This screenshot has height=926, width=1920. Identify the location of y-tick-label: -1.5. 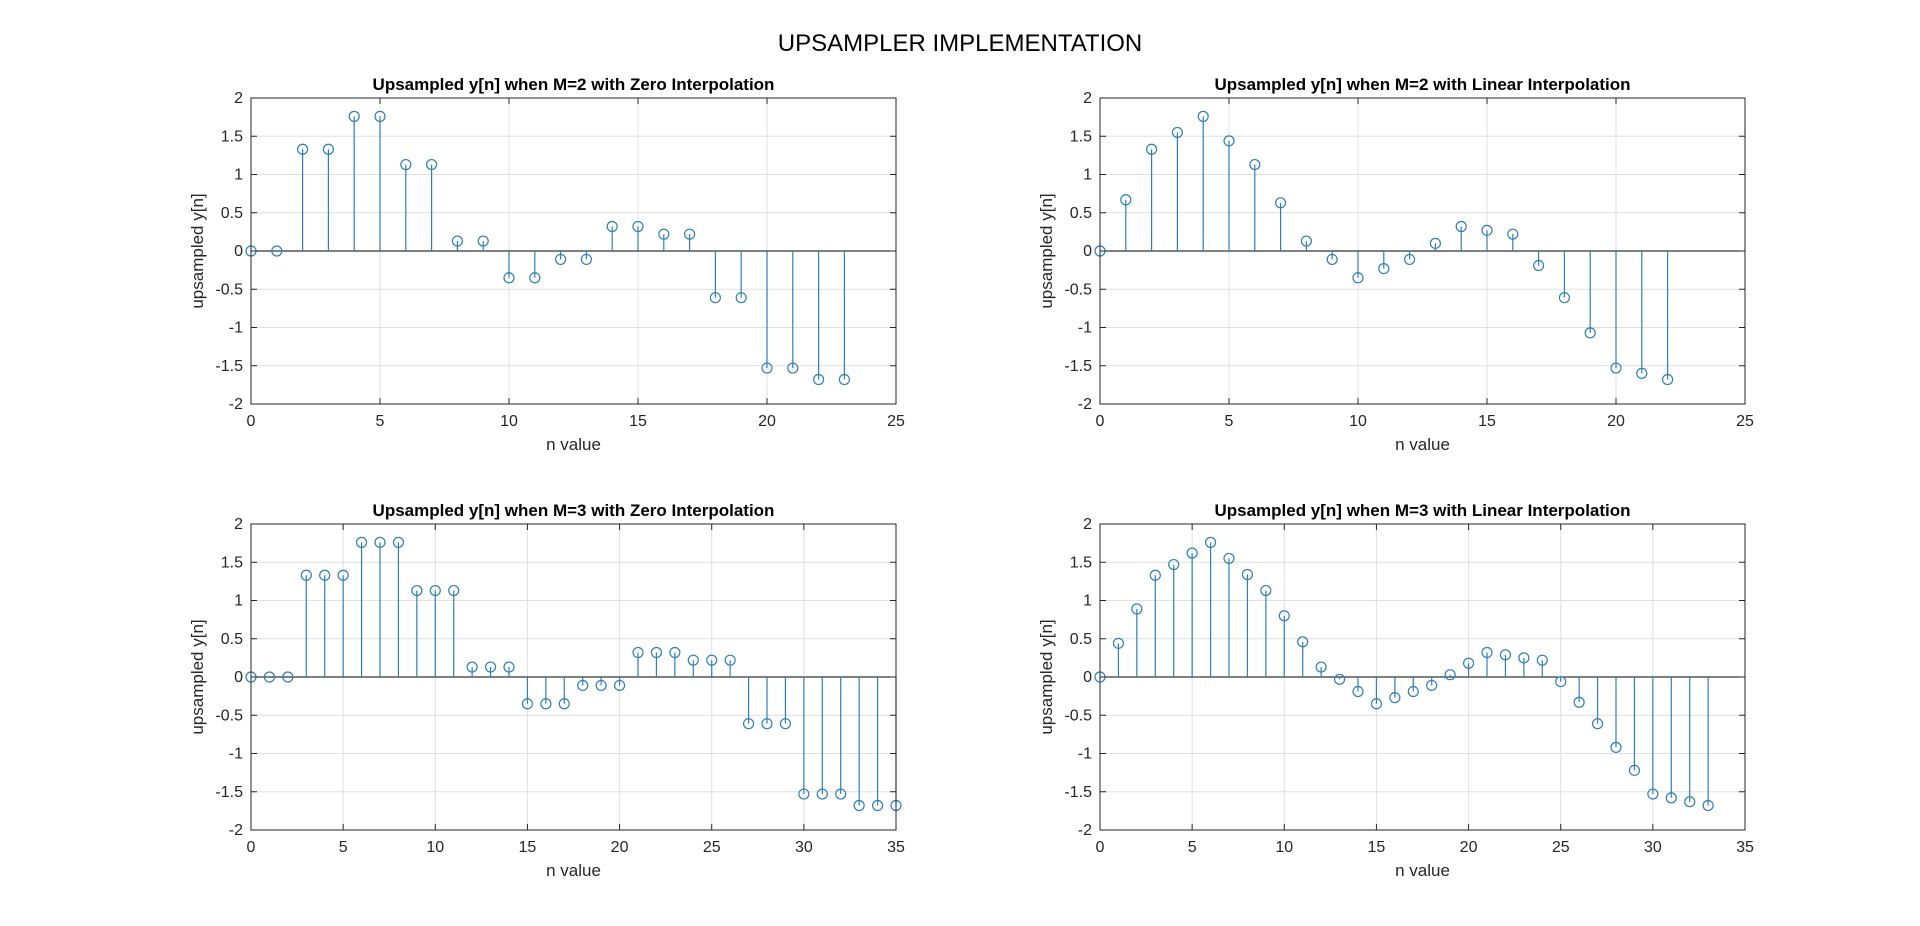
(1078, 792).